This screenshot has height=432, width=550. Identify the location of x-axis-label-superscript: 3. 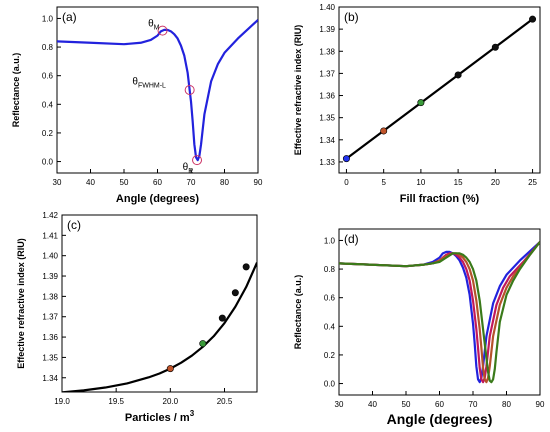
(192, 413).